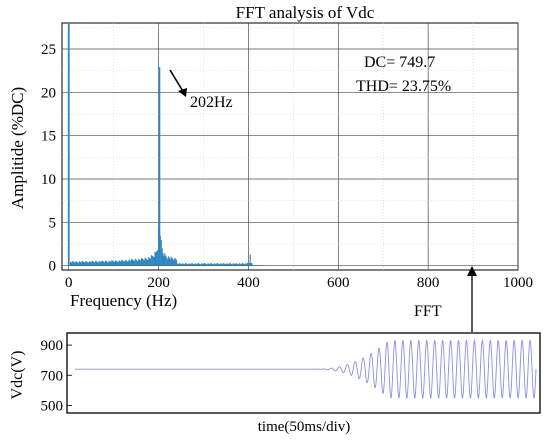  I want to click on fft-x-tick-label: 1000, so click(518, 283).